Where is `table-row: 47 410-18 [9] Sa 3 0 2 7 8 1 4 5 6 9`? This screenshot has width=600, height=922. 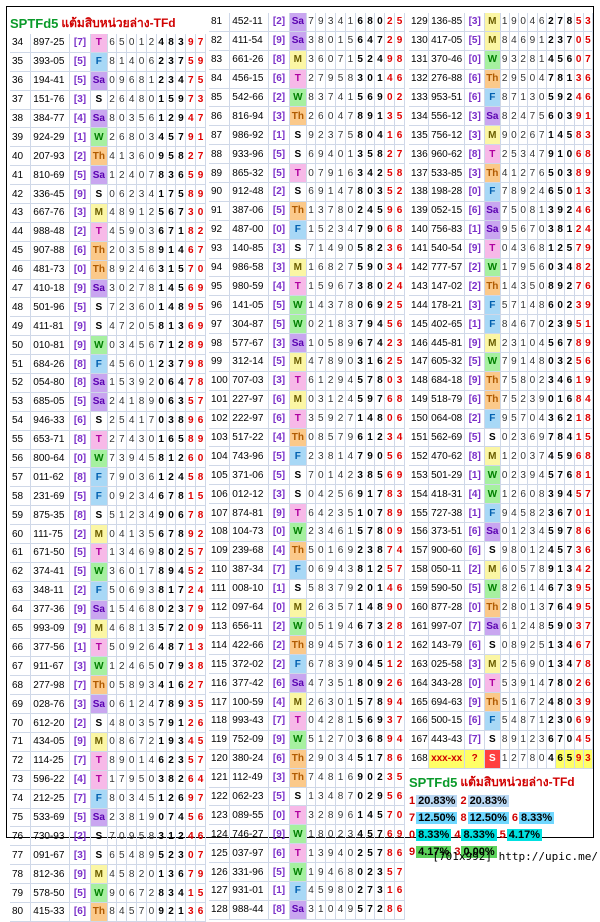
table-row: 47 410-18 [9] Sa 3 0 2 7 8 1 4 5 6 9 is located at coordinates (108, 289).